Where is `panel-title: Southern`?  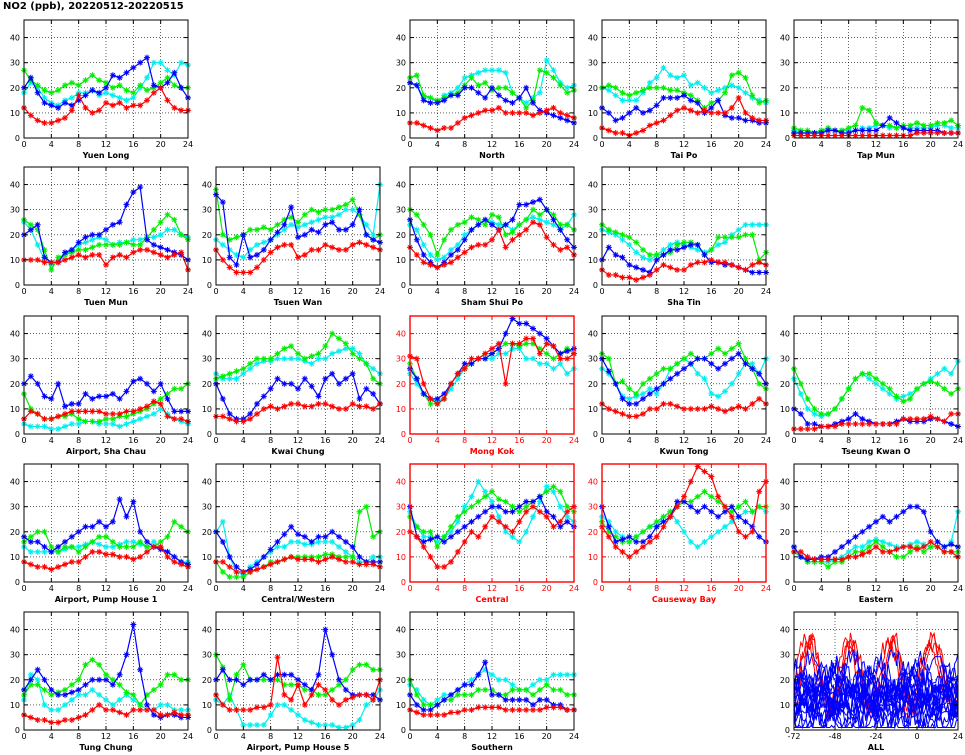
panel-title: Southern is located at coordinates (492, 747).